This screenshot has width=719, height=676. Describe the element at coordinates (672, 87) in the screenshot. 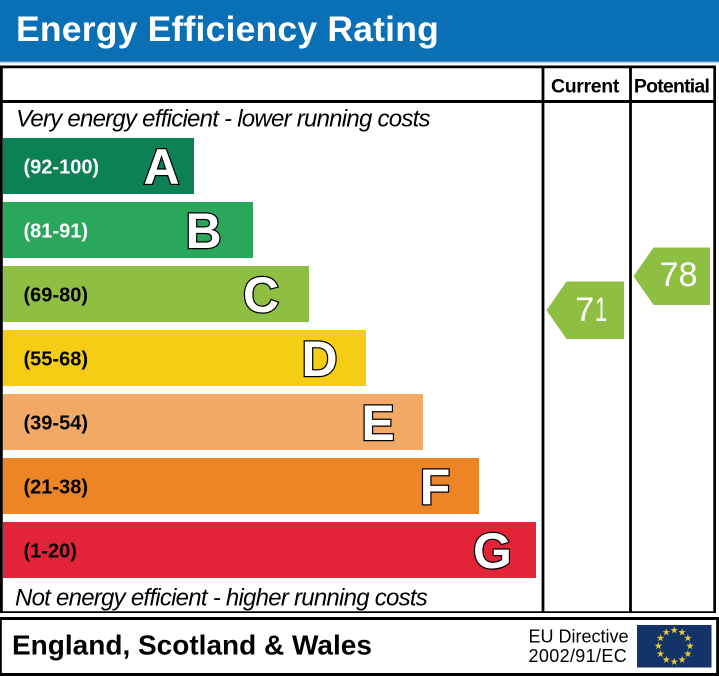

I see `svg-text: Potential` at that location.